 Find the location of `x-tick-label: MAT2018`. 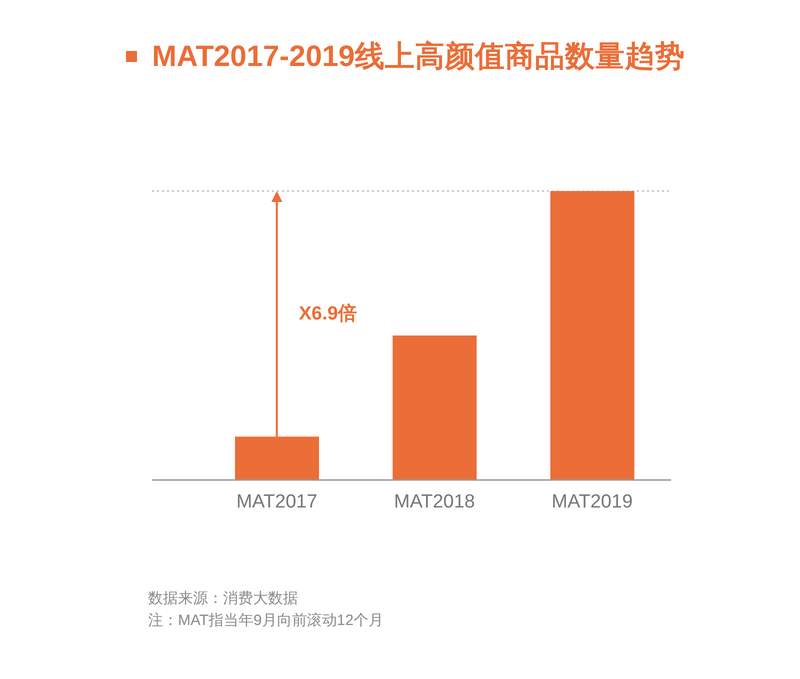

x-tick-label: MAT2018 is located at coordinates (434, 501).